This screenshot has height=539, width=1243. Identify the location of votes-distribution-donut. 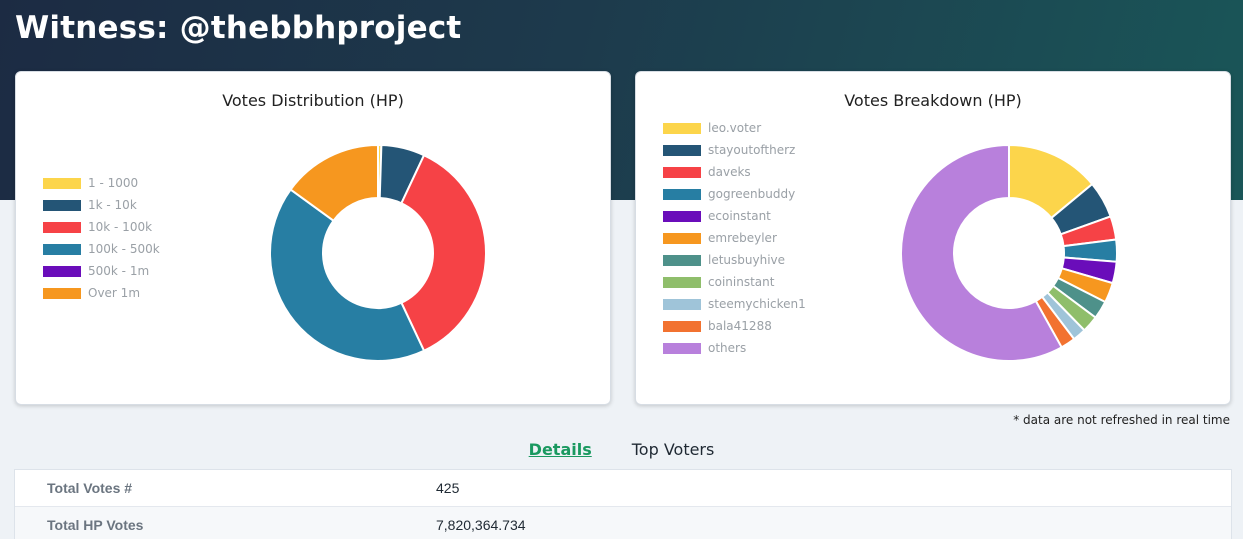
(378, 253).